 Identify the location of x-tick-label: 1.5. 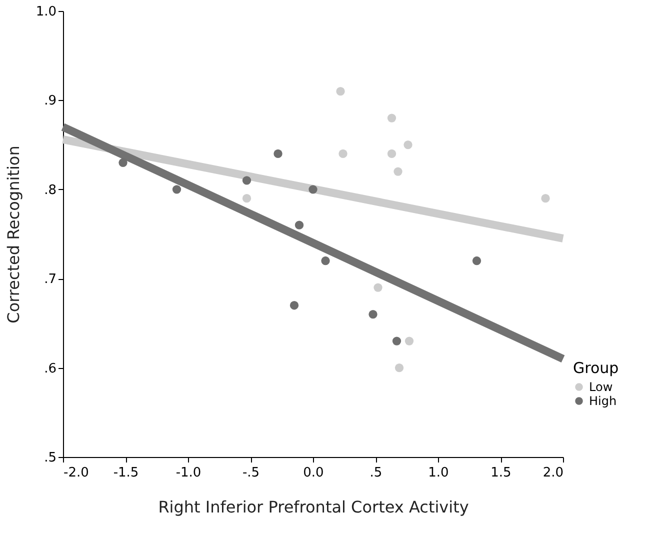
(501, 473).